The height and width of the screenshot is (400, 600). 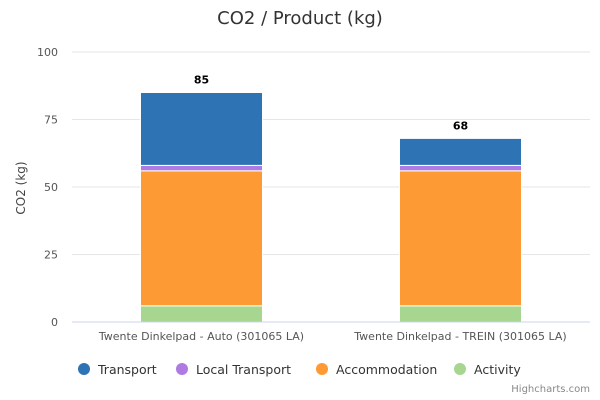 What do you see at coordinates (127, 369) in the screenshot?
I see `legend-label: Transport` at bounding box center [127, 369].